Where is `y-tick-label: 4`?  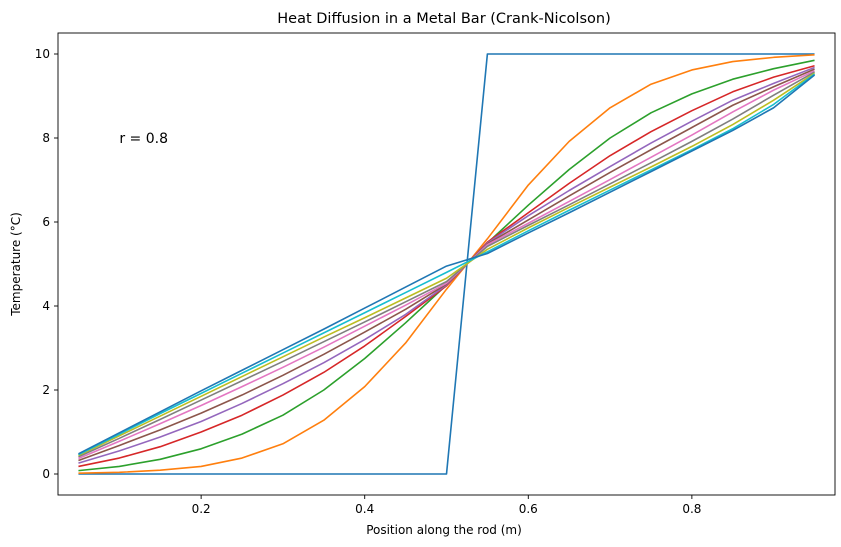
y-tick-label: 4 is located at coordinates (46, 306).